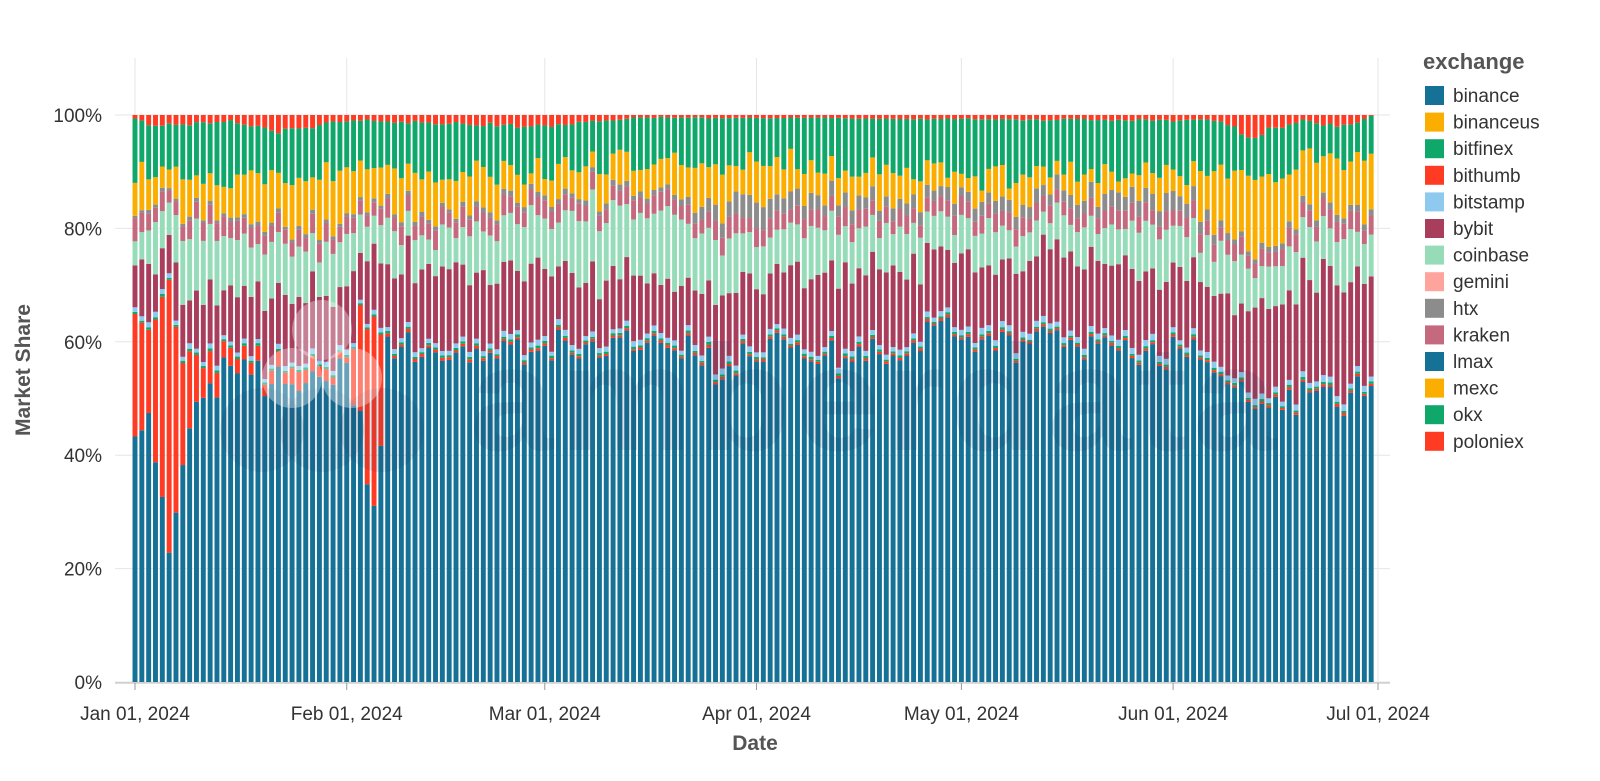  Describe the element at coordinates (1434, 415) in the screenshot. I see `legend-swatch-okx` at that location.